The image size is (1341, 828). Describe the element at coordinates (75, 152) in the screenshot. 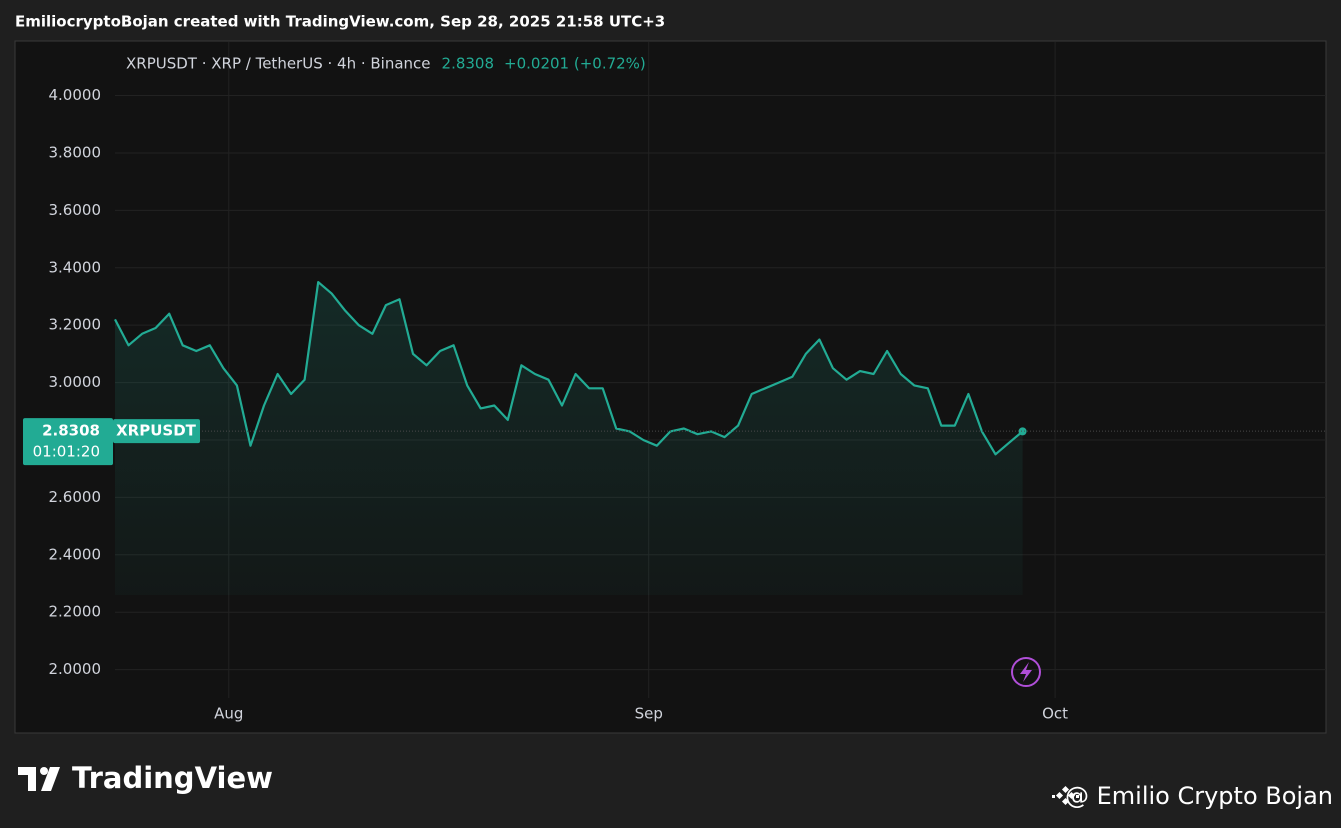

I see `y-tick-label: 3.8000` at that location.